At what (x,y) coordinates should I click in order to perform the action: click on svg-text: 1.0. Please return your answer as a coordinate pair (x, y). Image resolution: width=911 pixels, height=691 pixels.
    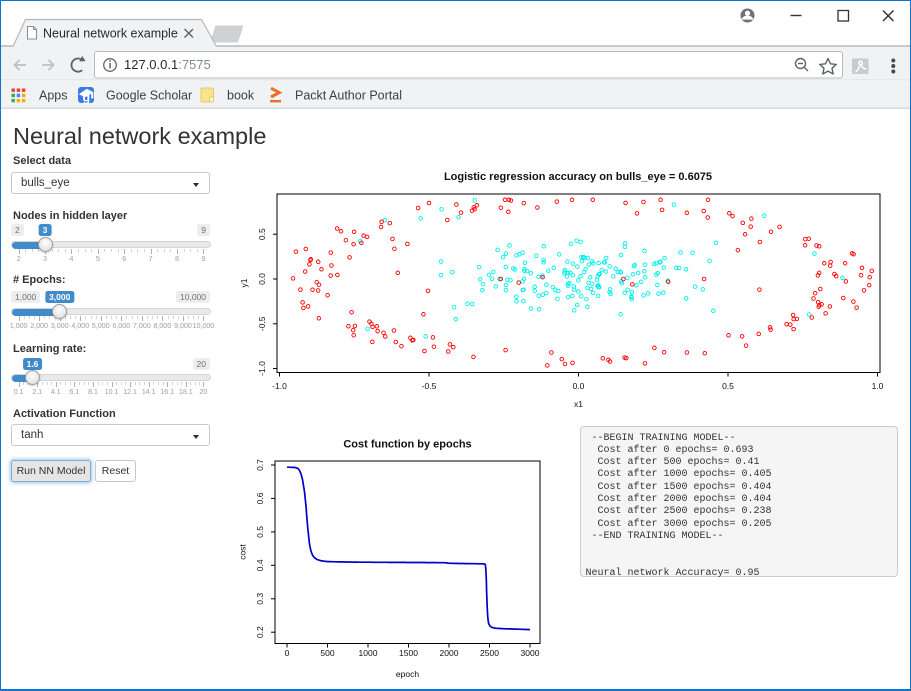
    Looking at the image, I should click on (878, 386).